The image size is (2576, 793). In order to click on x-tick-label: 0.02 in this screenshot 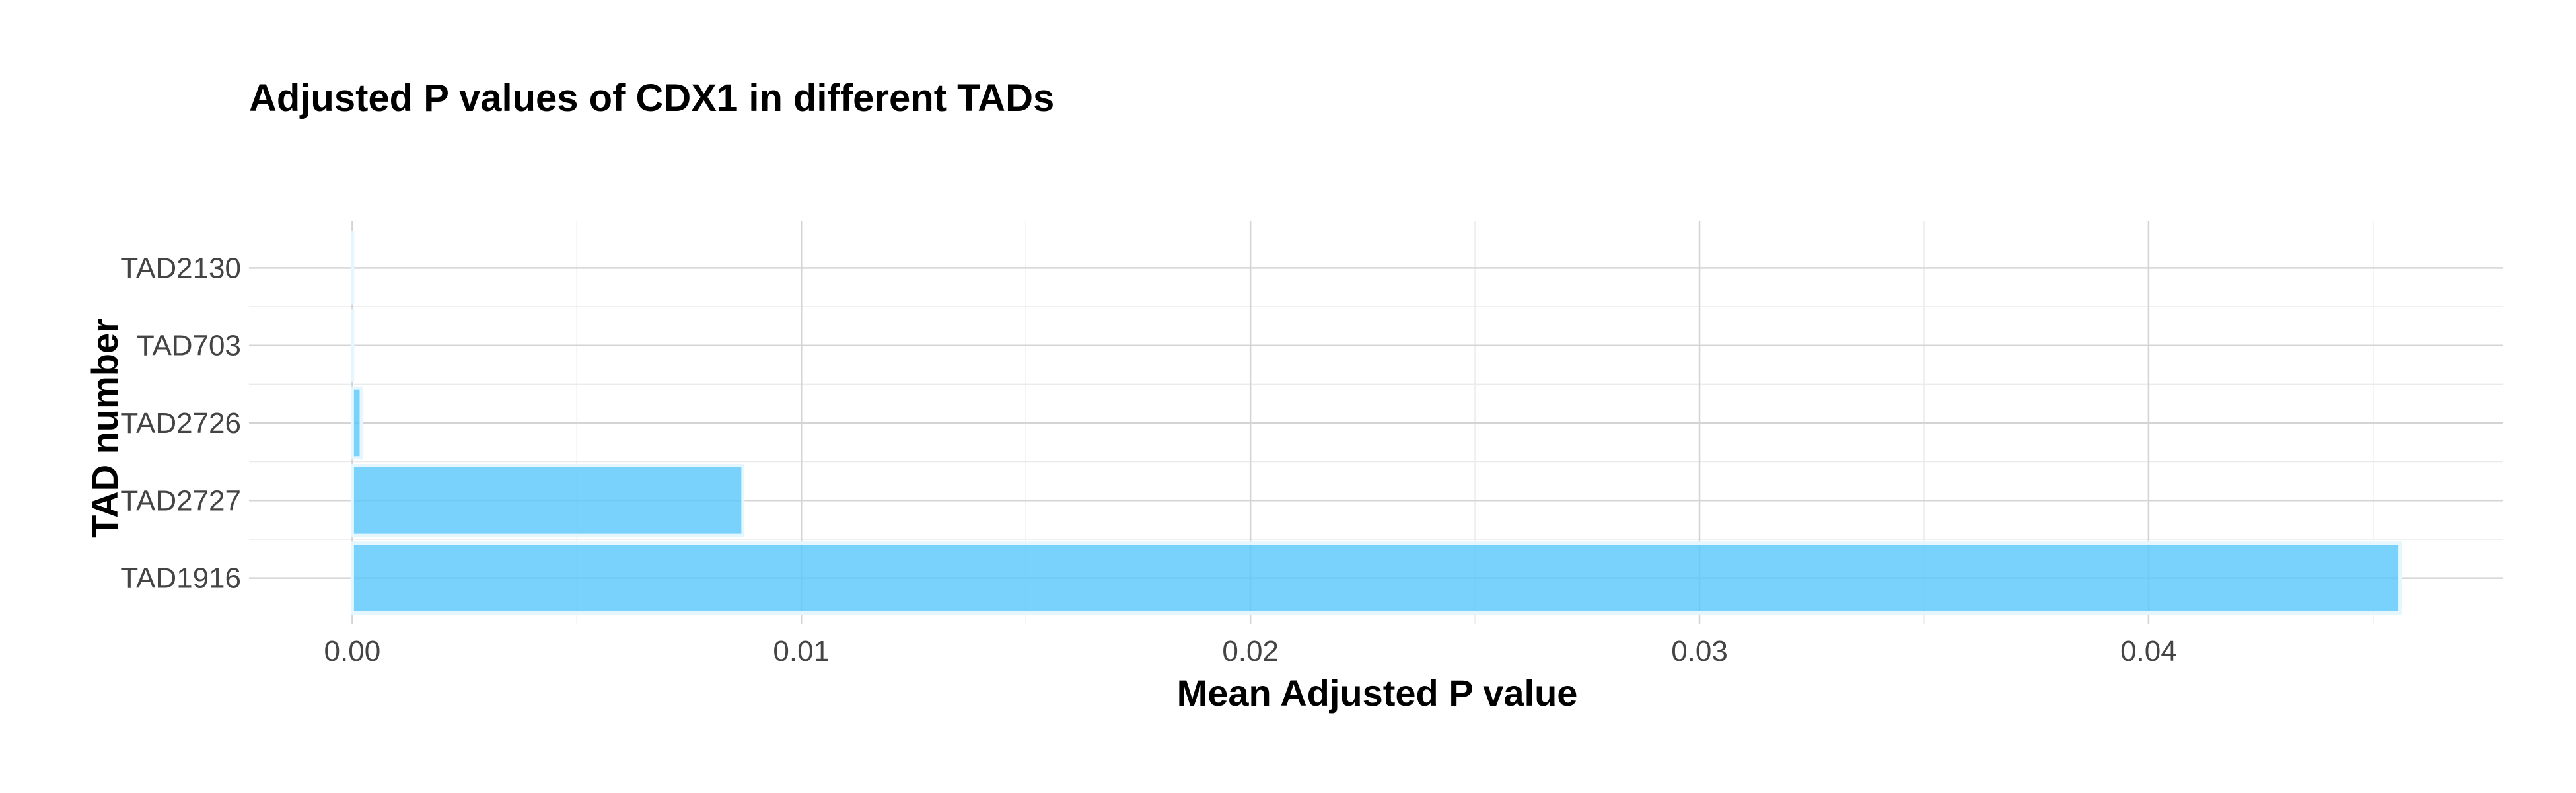, I will do `click(1251, 651)`.